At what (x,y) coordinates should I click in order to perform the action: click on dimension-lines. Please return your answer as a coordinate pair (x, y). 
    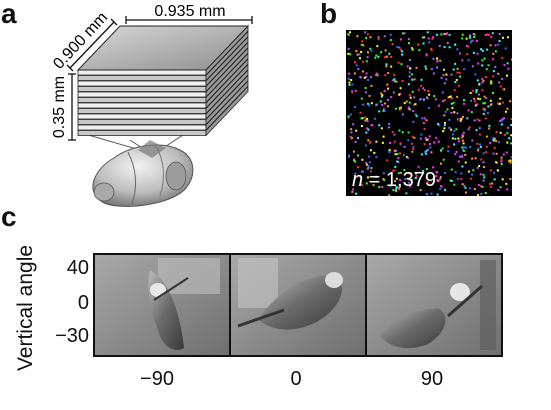
    Looking at the image, I should click on (159, 78).